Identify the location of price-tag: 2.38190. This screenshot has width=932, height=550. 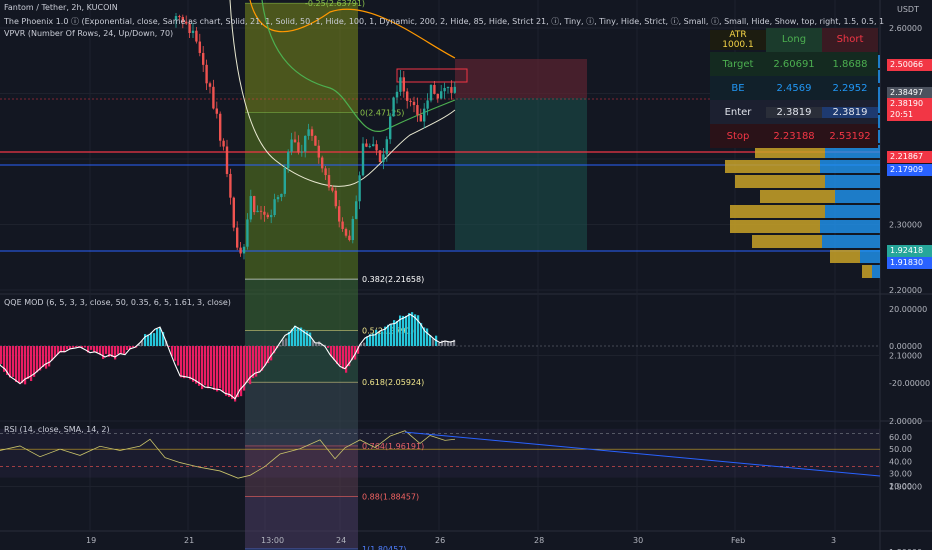
(909, 104).